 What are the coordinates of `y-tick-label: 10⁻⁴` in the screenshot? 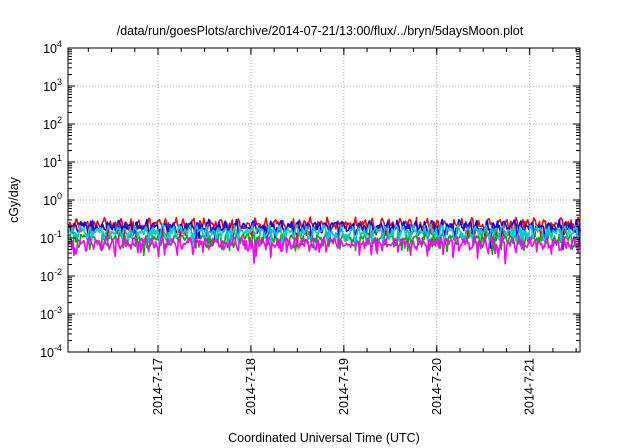 It's located at (51, 351).